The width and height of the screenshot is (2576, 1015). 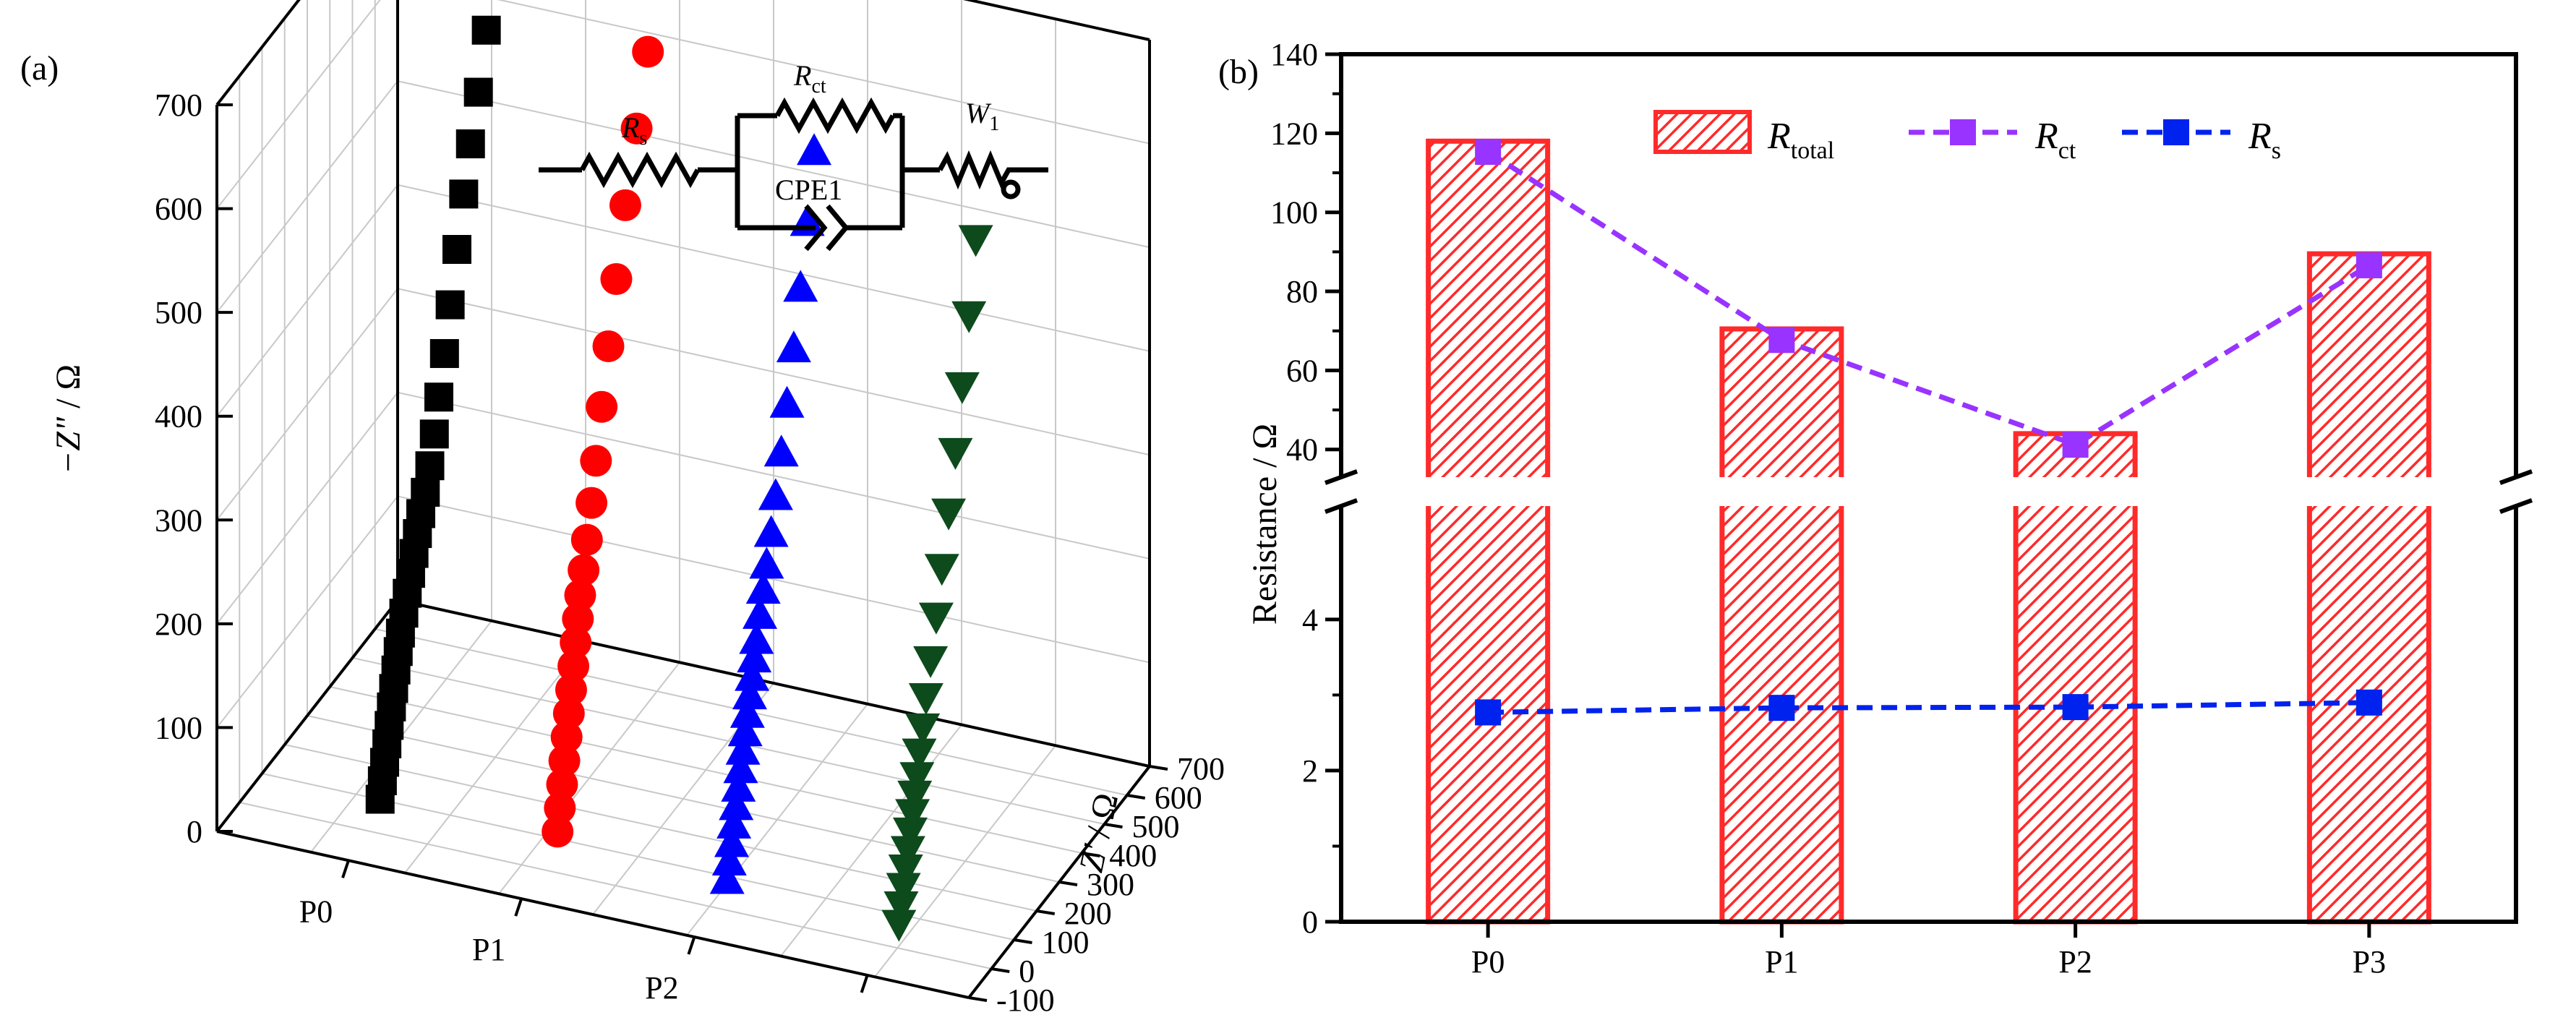 I want to click on y-tick-label: 400, so click(x=1133, y=855).